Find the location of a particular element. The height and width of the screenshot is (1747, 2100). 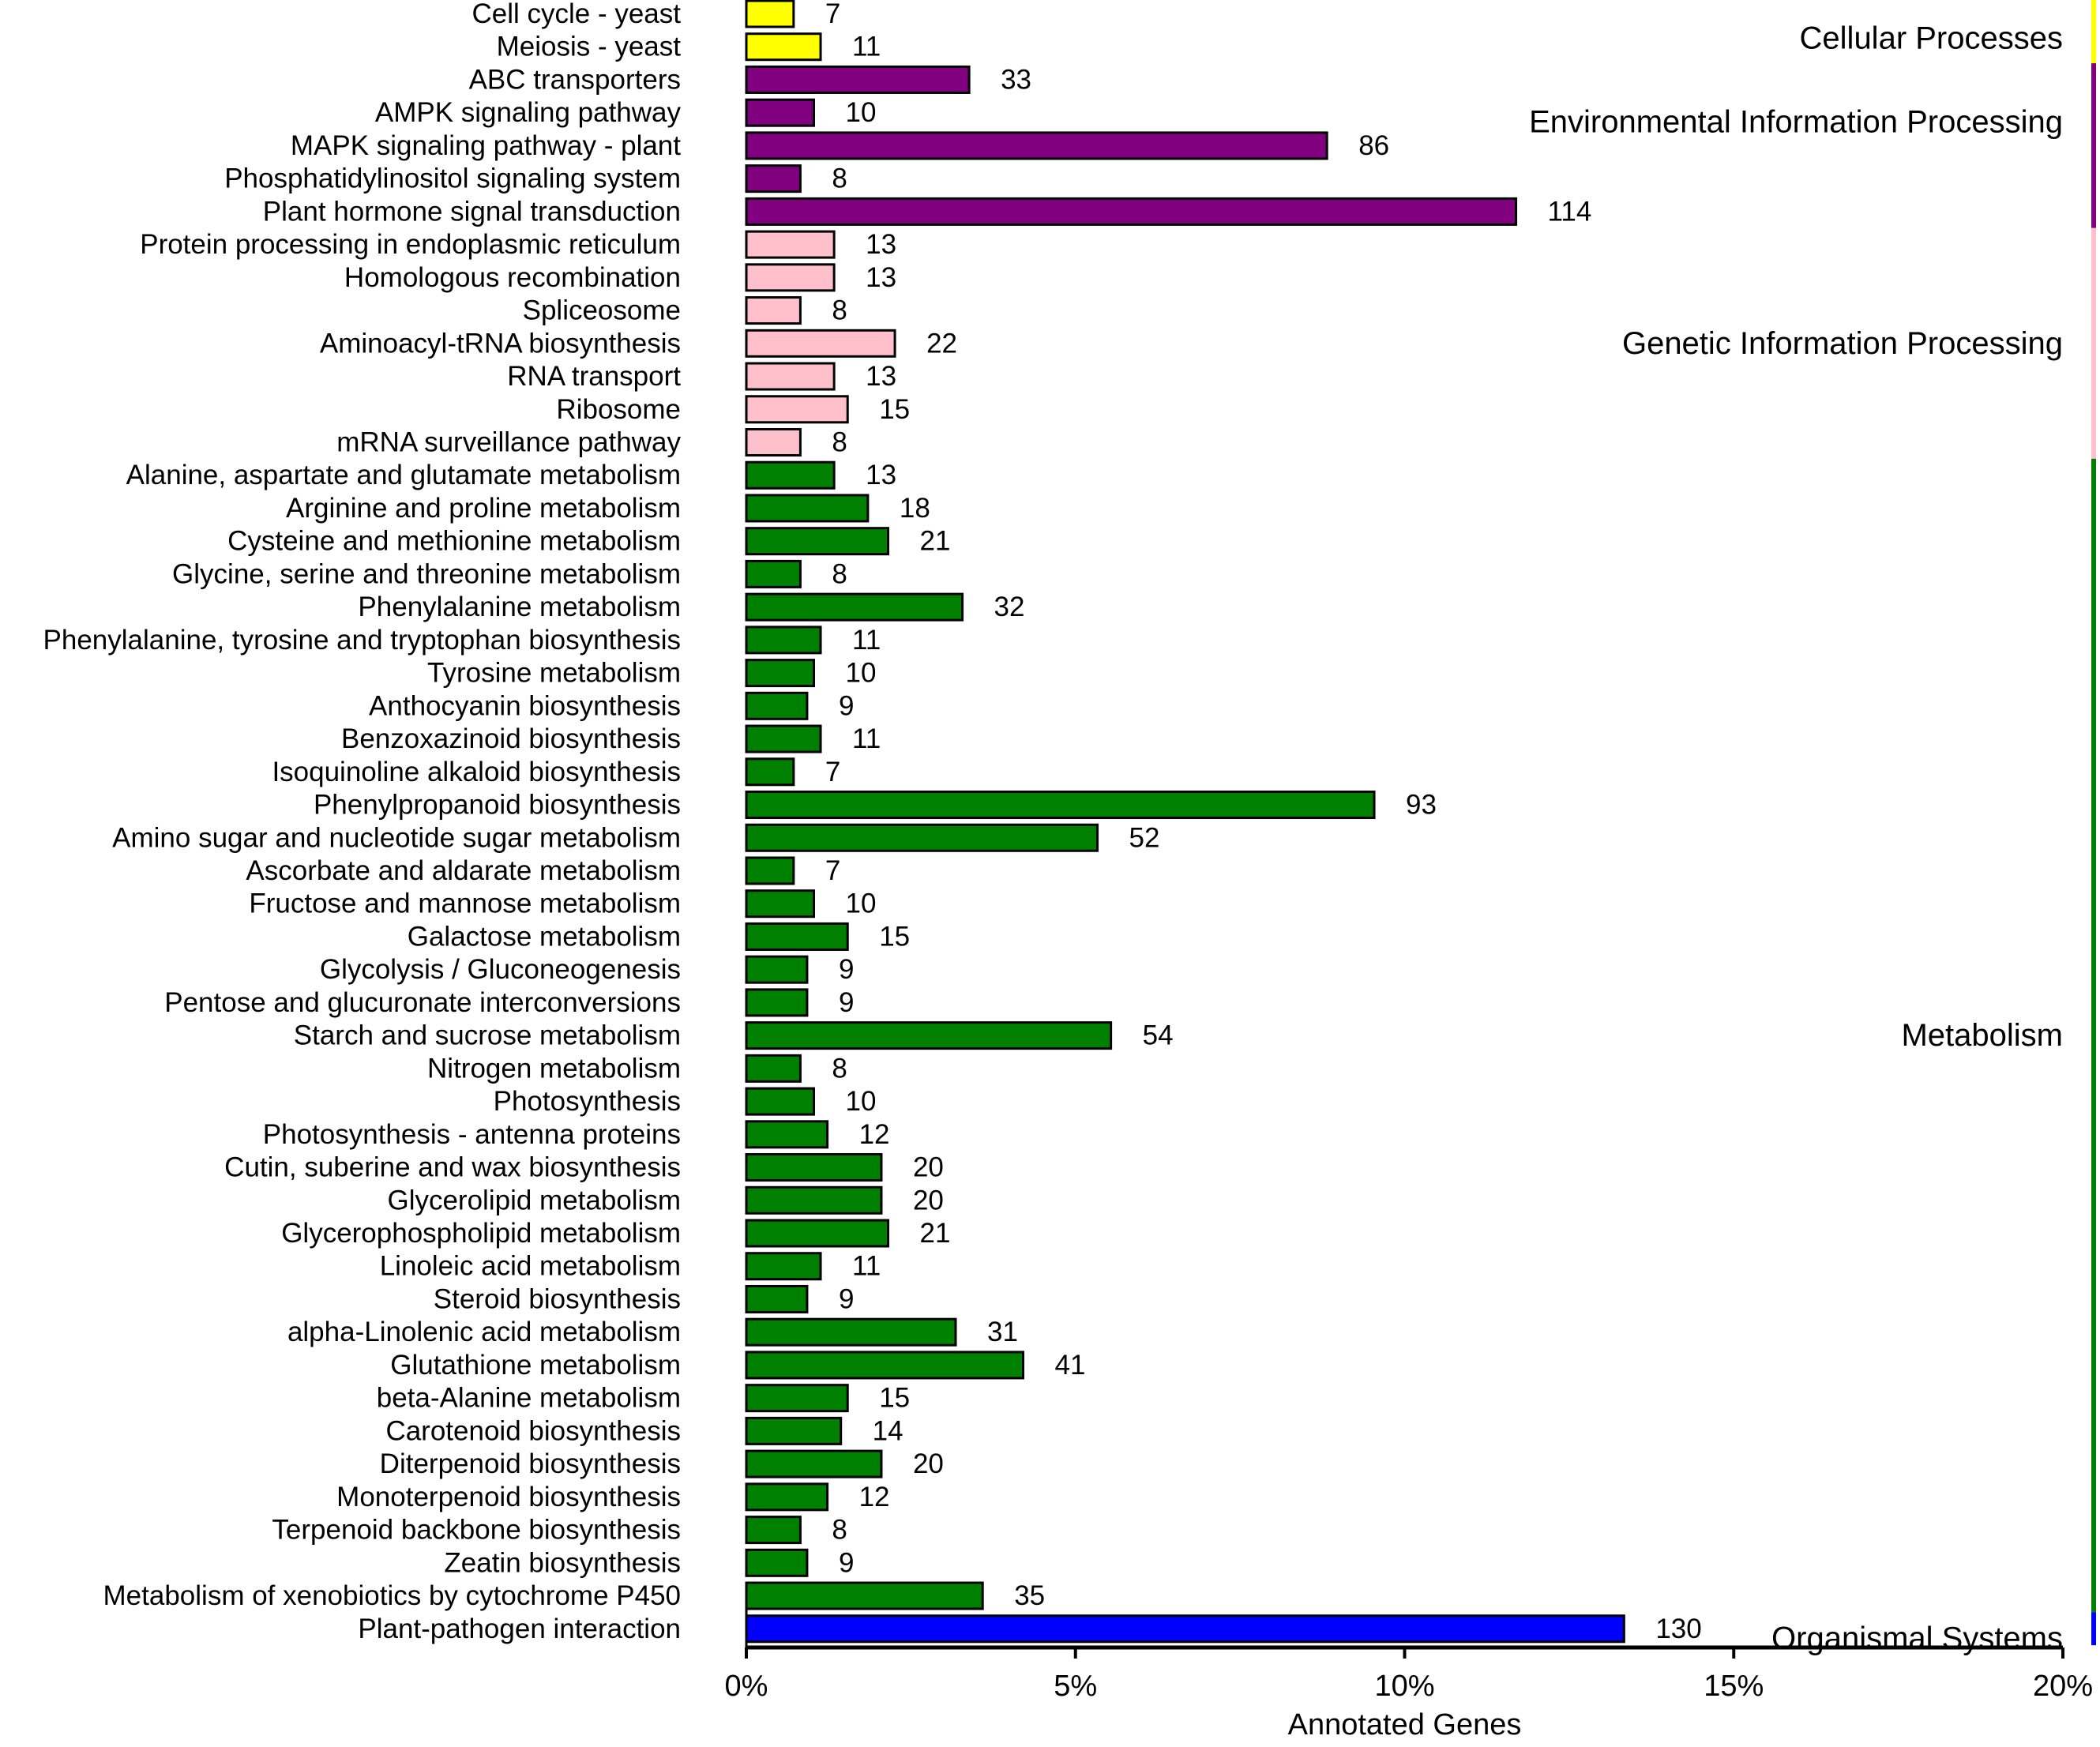

category-label: Isoquinoline alkaloid biosynthesis is located at coordinates (476, 772).